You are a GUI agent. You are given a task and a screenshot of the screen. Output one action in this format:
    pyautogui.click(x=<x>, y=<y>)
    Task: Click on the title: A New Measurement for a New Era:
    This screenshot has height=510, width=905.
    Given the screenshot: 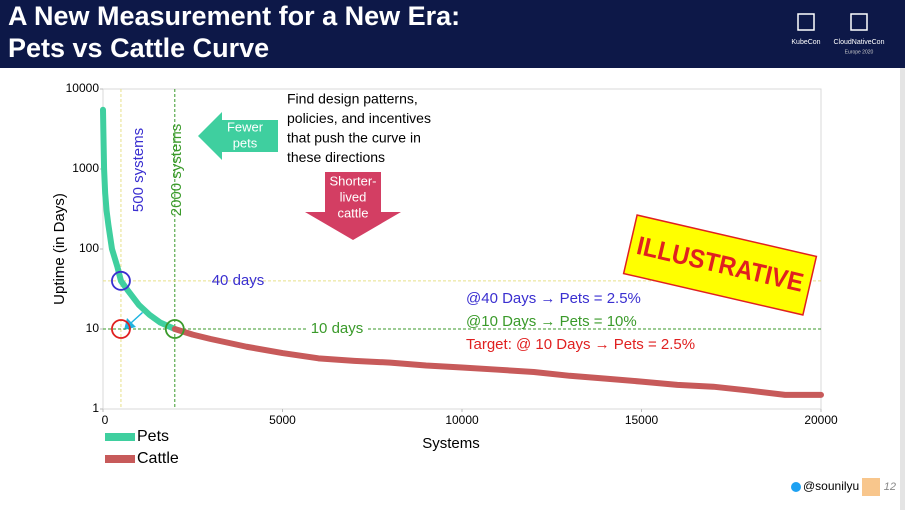 What is the action you would take?
    pyautogui.click(x=234, y=16)
    